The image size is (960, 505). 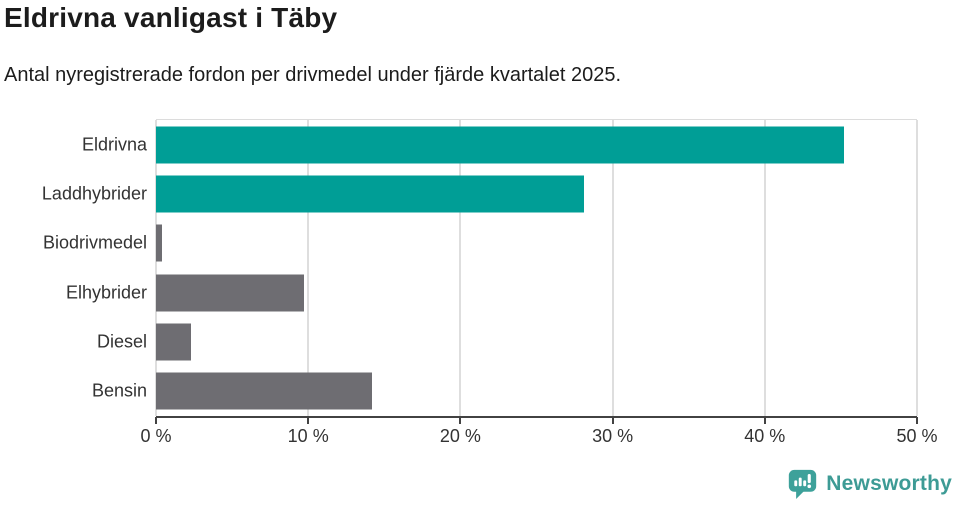 I want to click on bar-biodrivmedel, so click(x=159, y=243).